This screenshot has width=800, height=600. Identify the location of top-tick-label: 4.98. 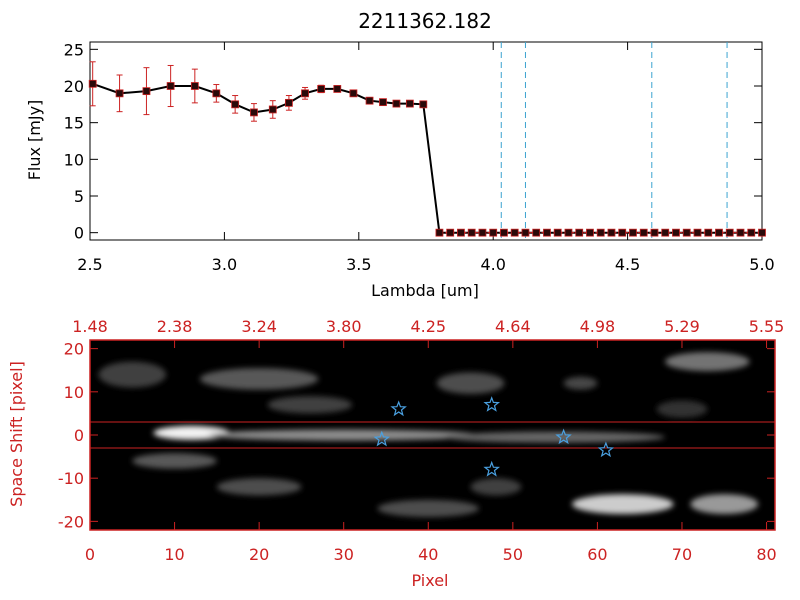
(598, 326).